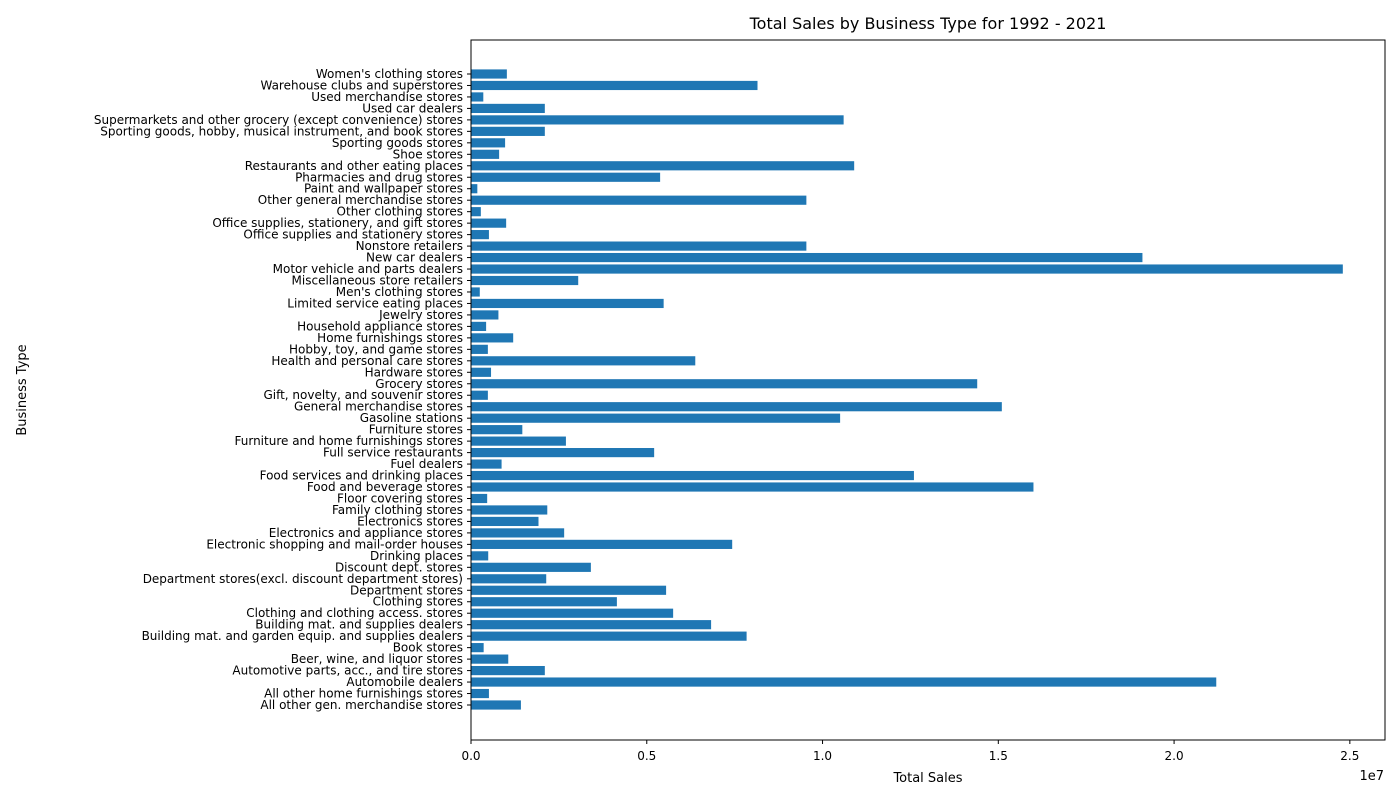 This screenshot has height=804, width=1400. What do you see at coordinates (399, 292) in the screenshot?
I see `y-tick-label: Men's clothing stores` at bounding box center [399, 292].